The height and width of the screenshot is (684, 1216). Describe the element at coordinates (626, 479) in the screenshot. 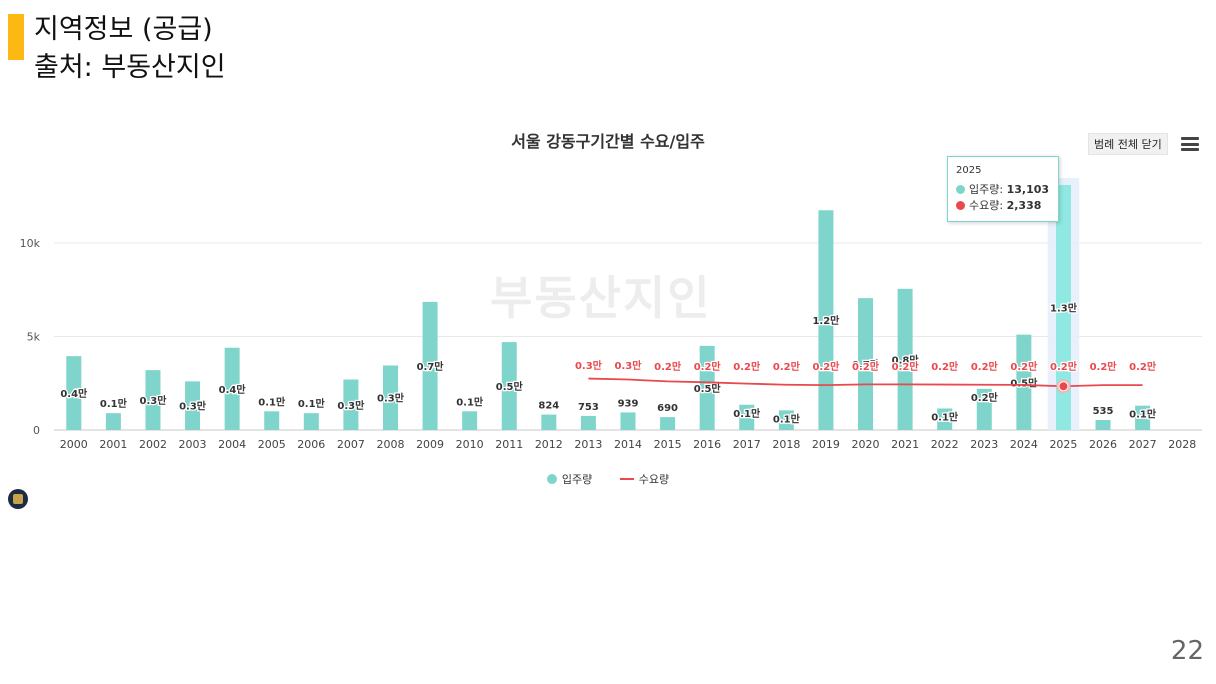

I see `legend-demand-line-icon` at that location.